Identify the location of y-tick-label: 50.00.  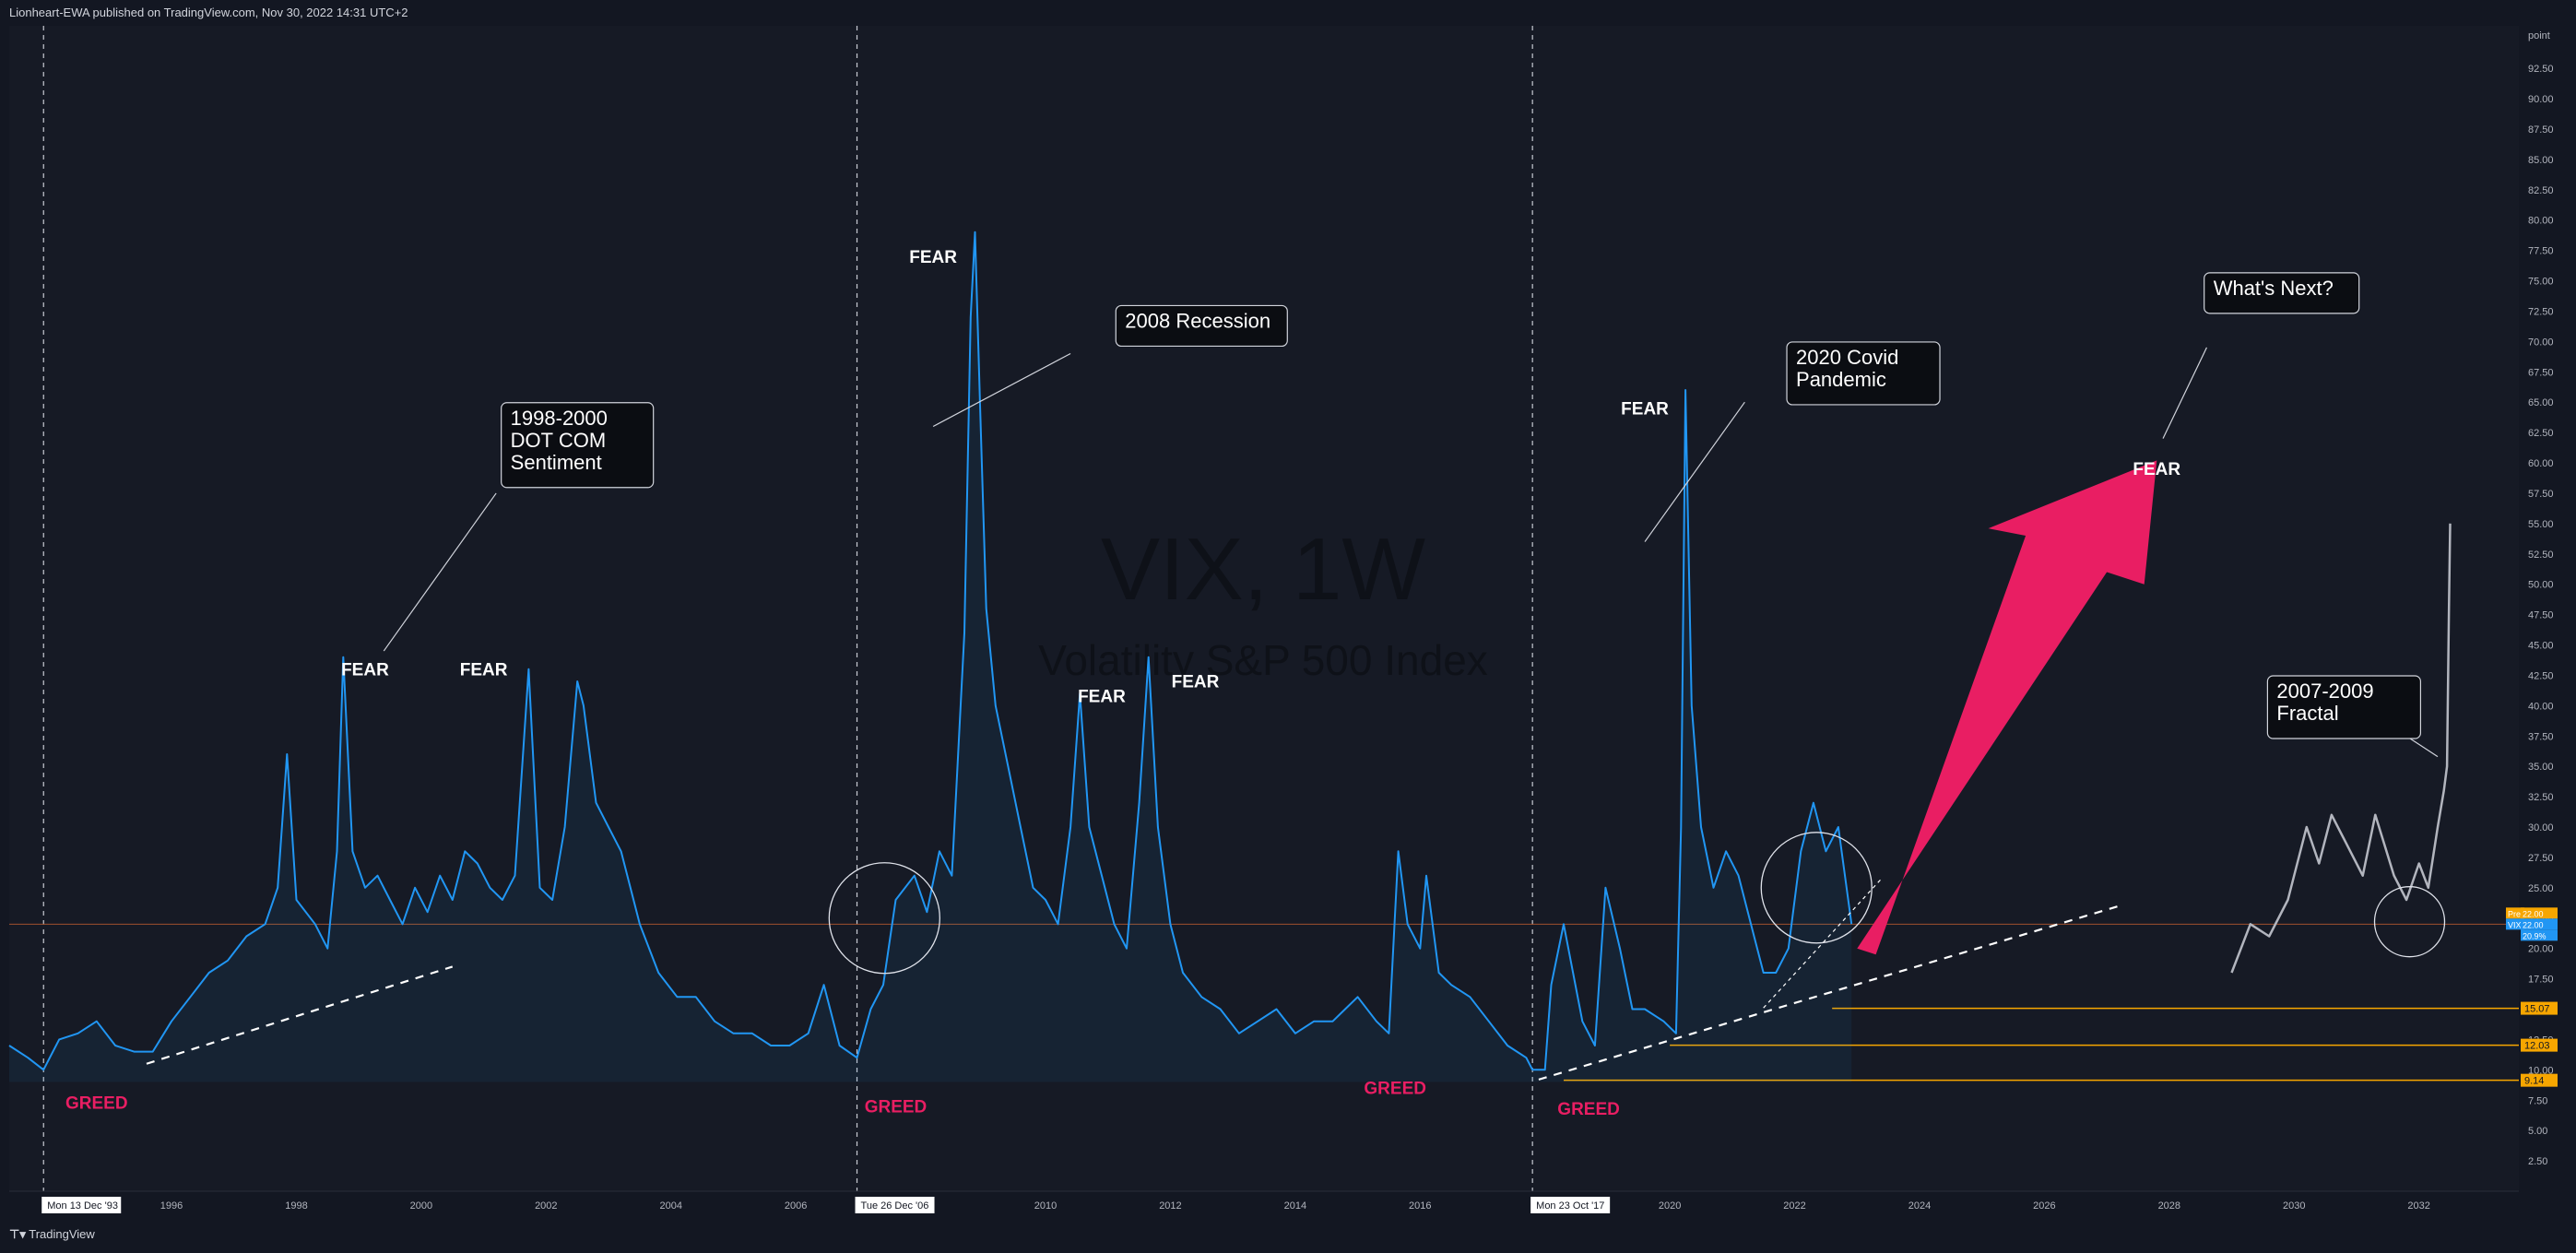
(2541, 586).